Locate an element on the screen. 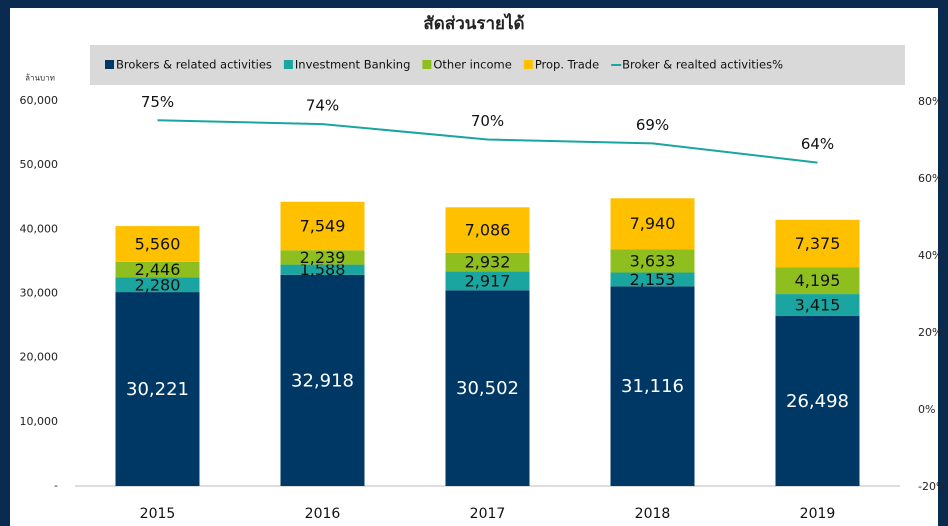  line-label: 75% is located at coordinates (157, 102).